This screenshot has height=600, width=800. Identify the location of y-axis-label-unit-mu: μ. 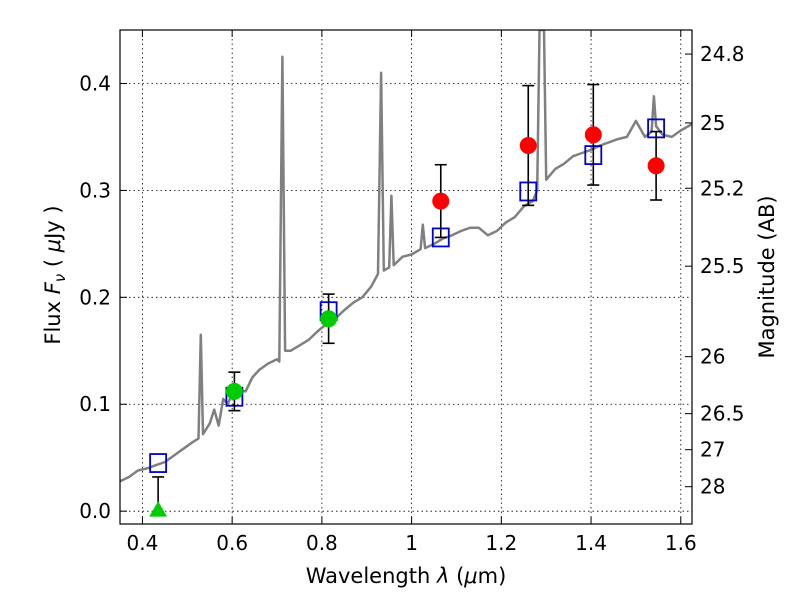
(53, 246).